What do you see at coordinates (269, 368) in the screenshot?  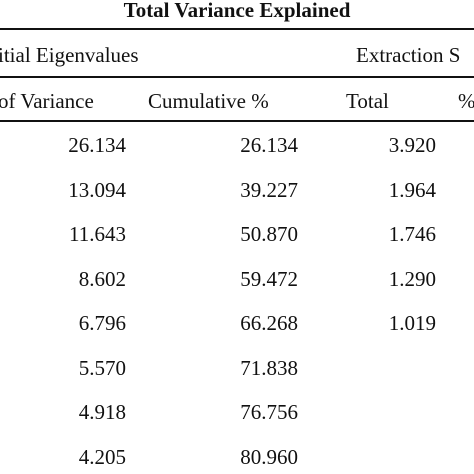 I see `cell-cumulative: 71.838` at bounding box center [269, 368].